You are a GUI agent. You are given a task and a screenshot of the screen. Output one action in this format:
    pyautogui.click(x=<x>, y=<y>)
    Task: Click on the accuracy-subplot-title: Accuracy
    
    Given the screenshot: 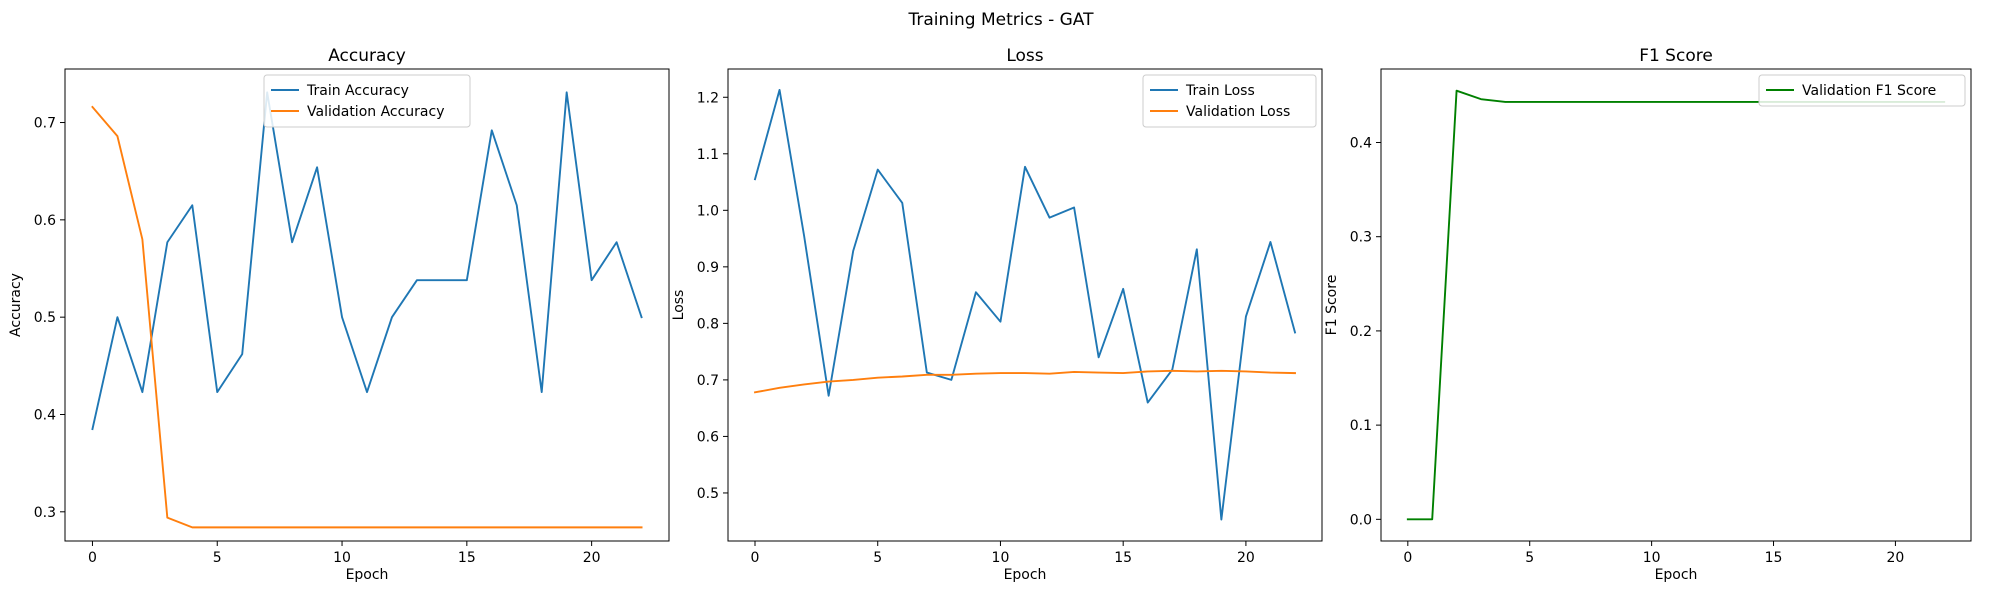 What is the action you would take?
    pyautogui.click(x=367, y=56)
    